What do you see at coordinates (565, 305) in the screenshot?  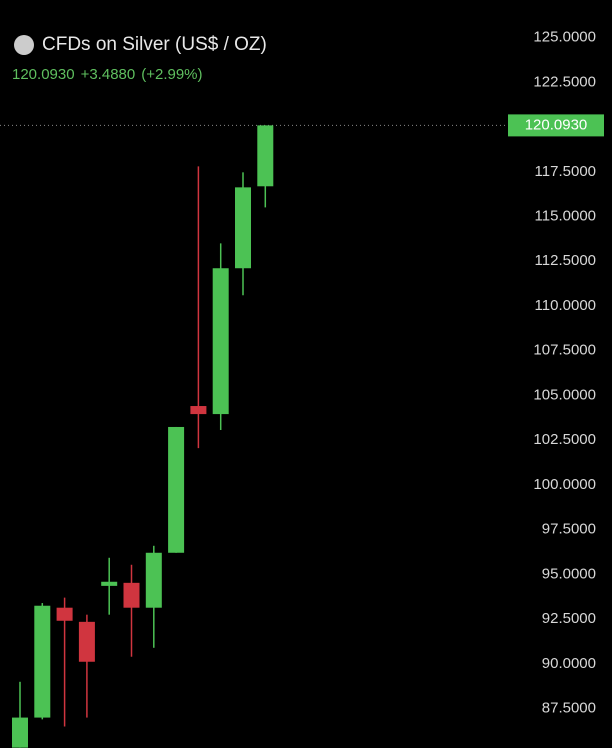 I see `y-tick-label: 110.0000` at bounding box center [565, 305].